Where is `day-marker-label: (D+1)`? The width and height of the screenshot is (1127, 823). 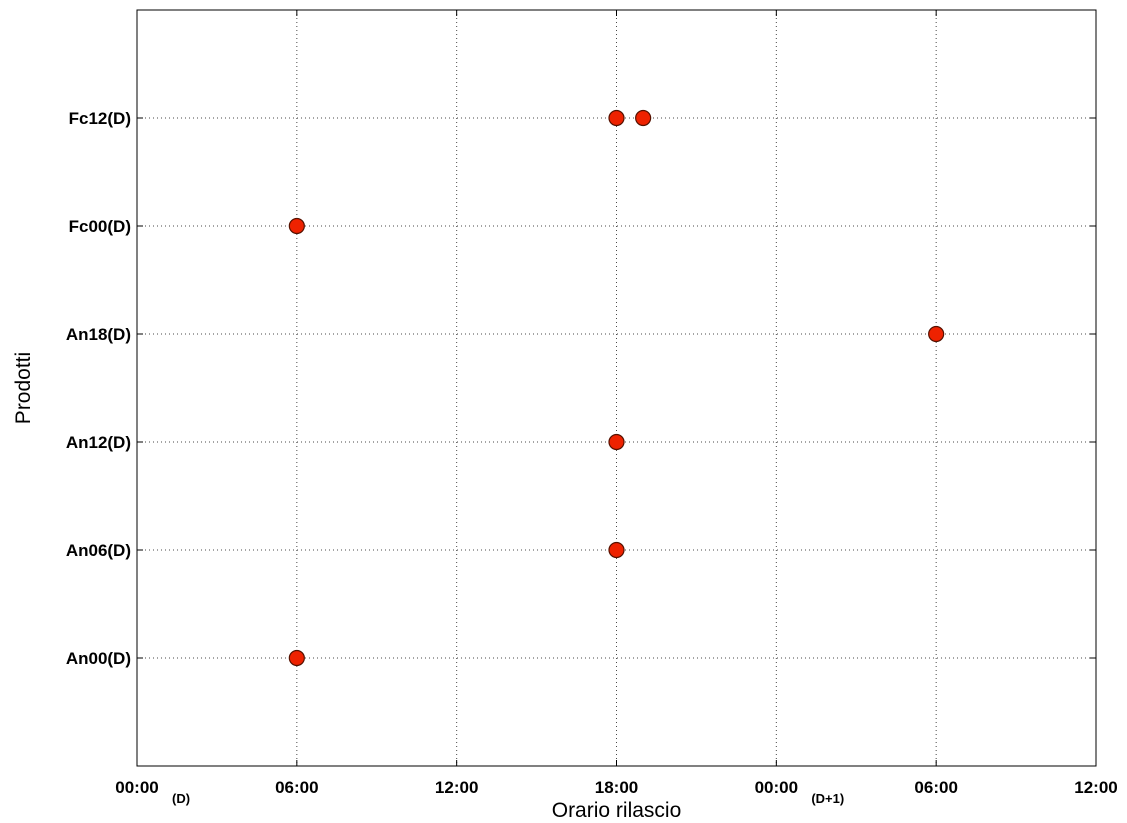 day-marker-label: (D+1) is located at coordinates (827, 798).